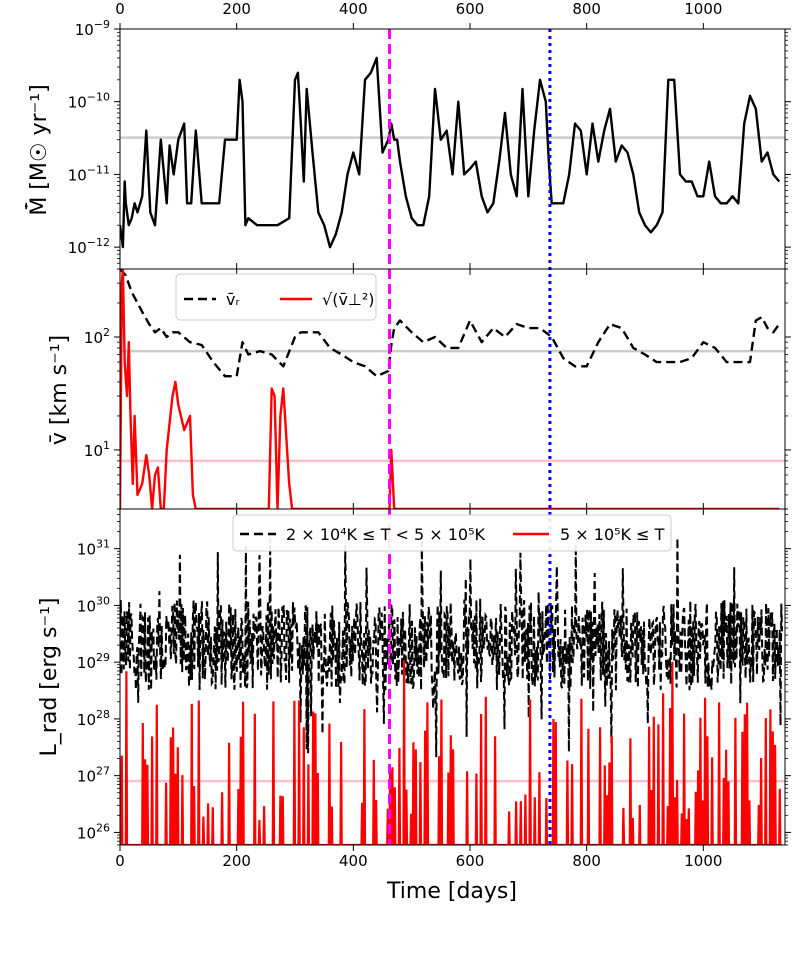 The width and height of the screenshot is (800, 960). Describe the element at coordinates (49, 677) in the screenshot. I see `ylabel-bottom: L_rad [erg s⁻¹]` at that location.